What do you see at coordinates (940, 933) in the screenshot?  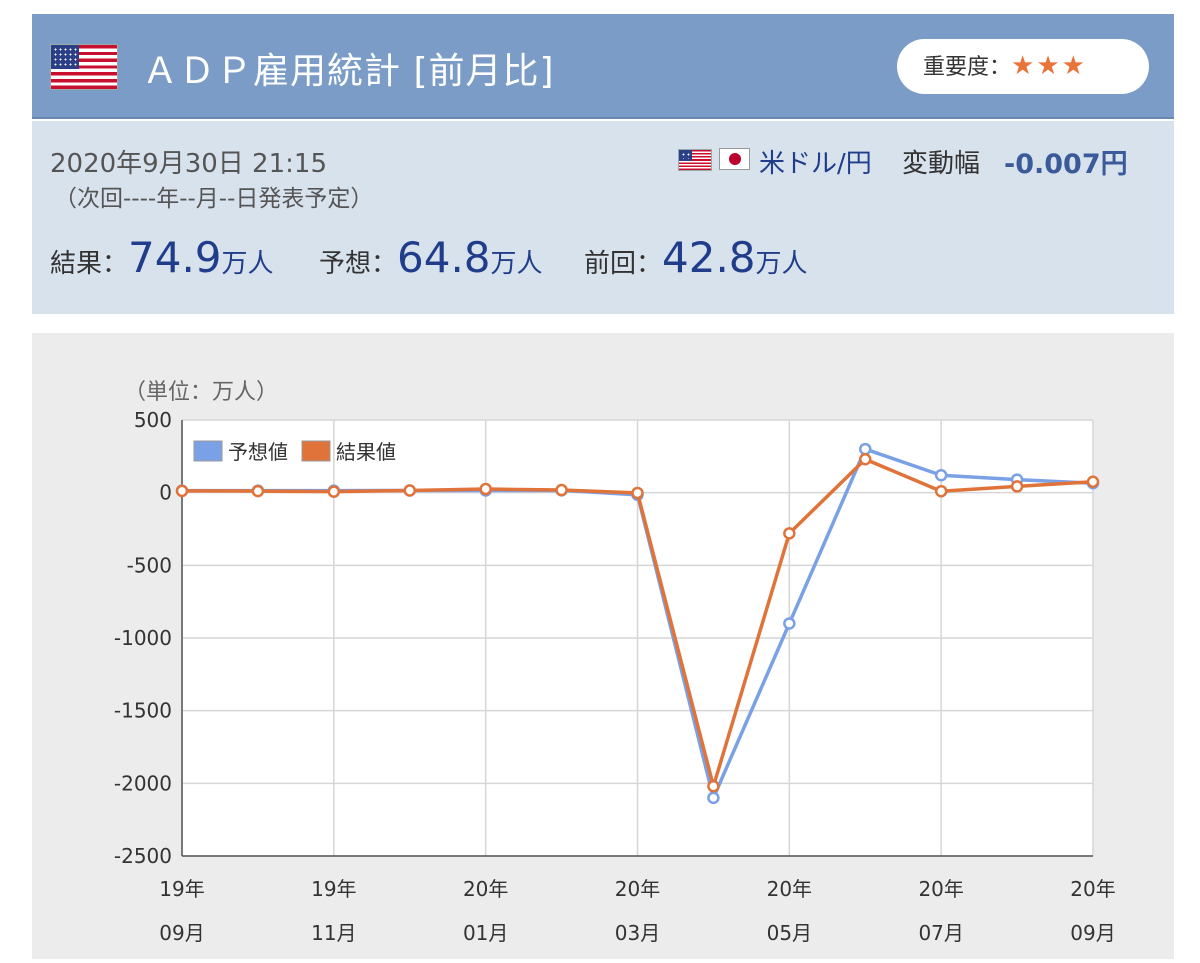 I see `x-tick-label-month: 07月` at bounding box center [940, 933].